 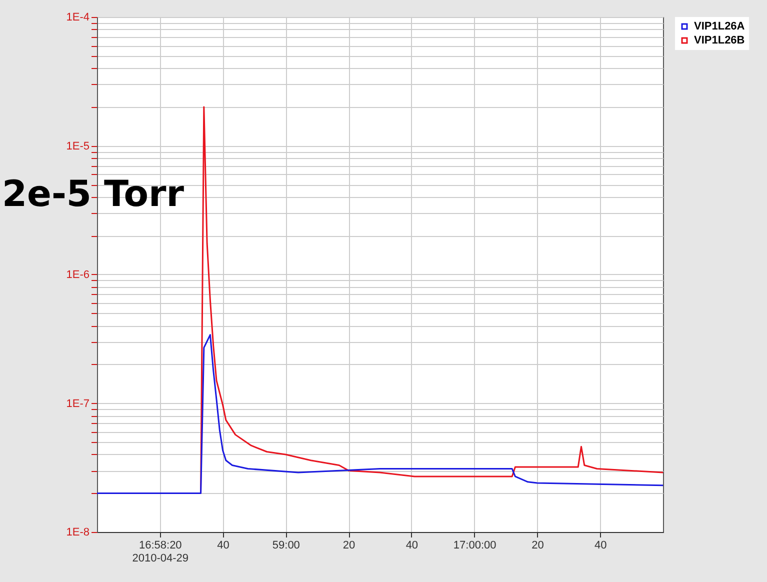 I want to click on legend-label: VIP1L26A, so click(x=719, y=26).